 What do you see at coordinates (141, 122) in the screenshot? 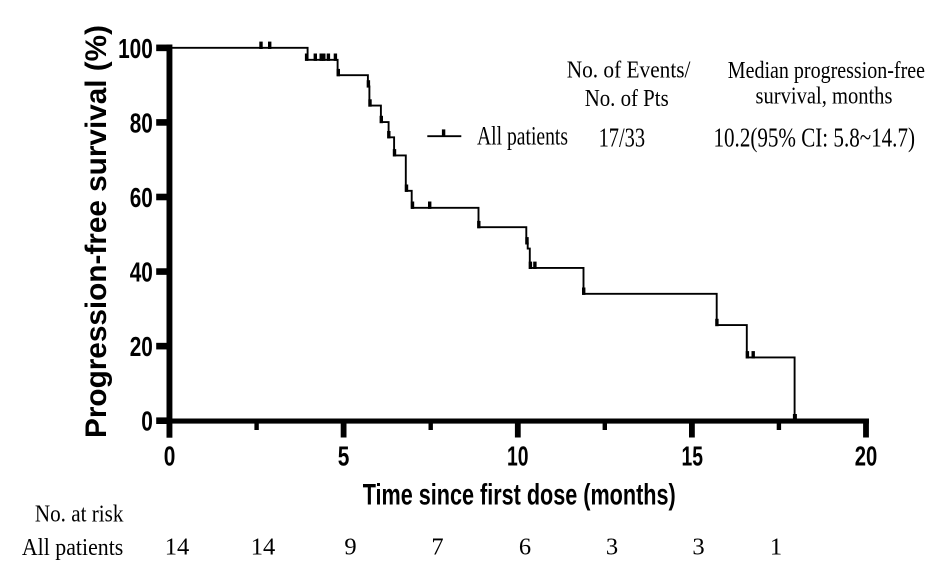
I see `svg-text: 80` at bounding box center [141, 122].